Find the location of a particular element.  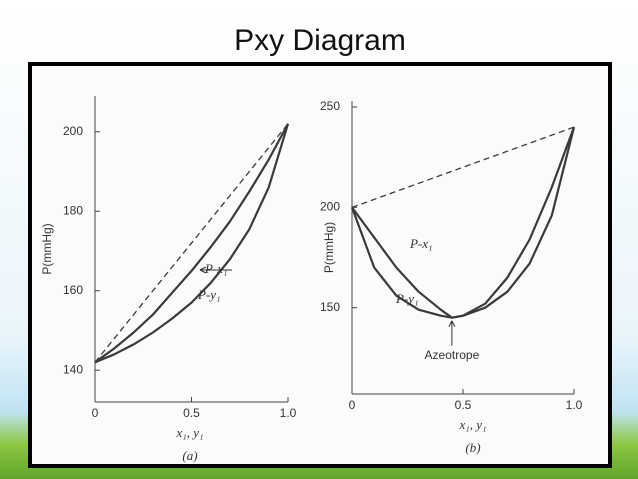

caption: (a) is located at coordinates (189, 455).